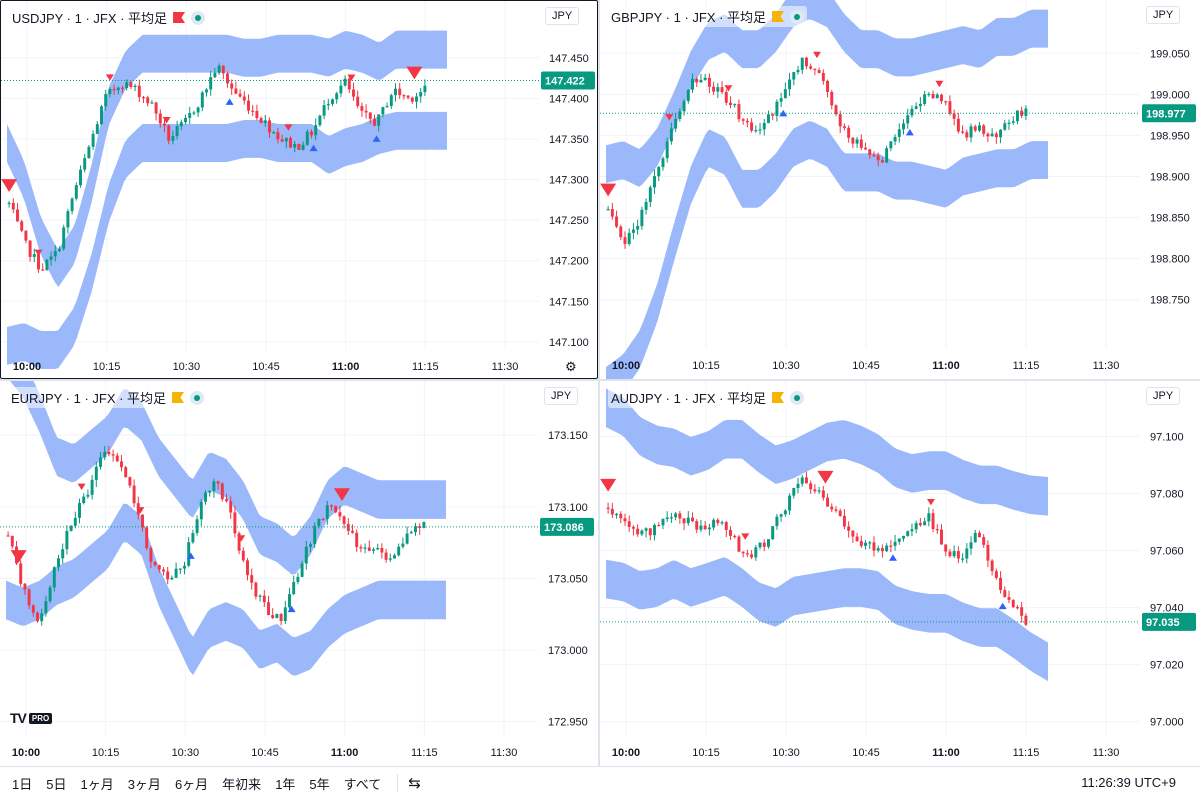 The height and width of the screenshot is (799, 1200). I want to click on y-axis-tick-label: 198.850, so click(1170, 219).